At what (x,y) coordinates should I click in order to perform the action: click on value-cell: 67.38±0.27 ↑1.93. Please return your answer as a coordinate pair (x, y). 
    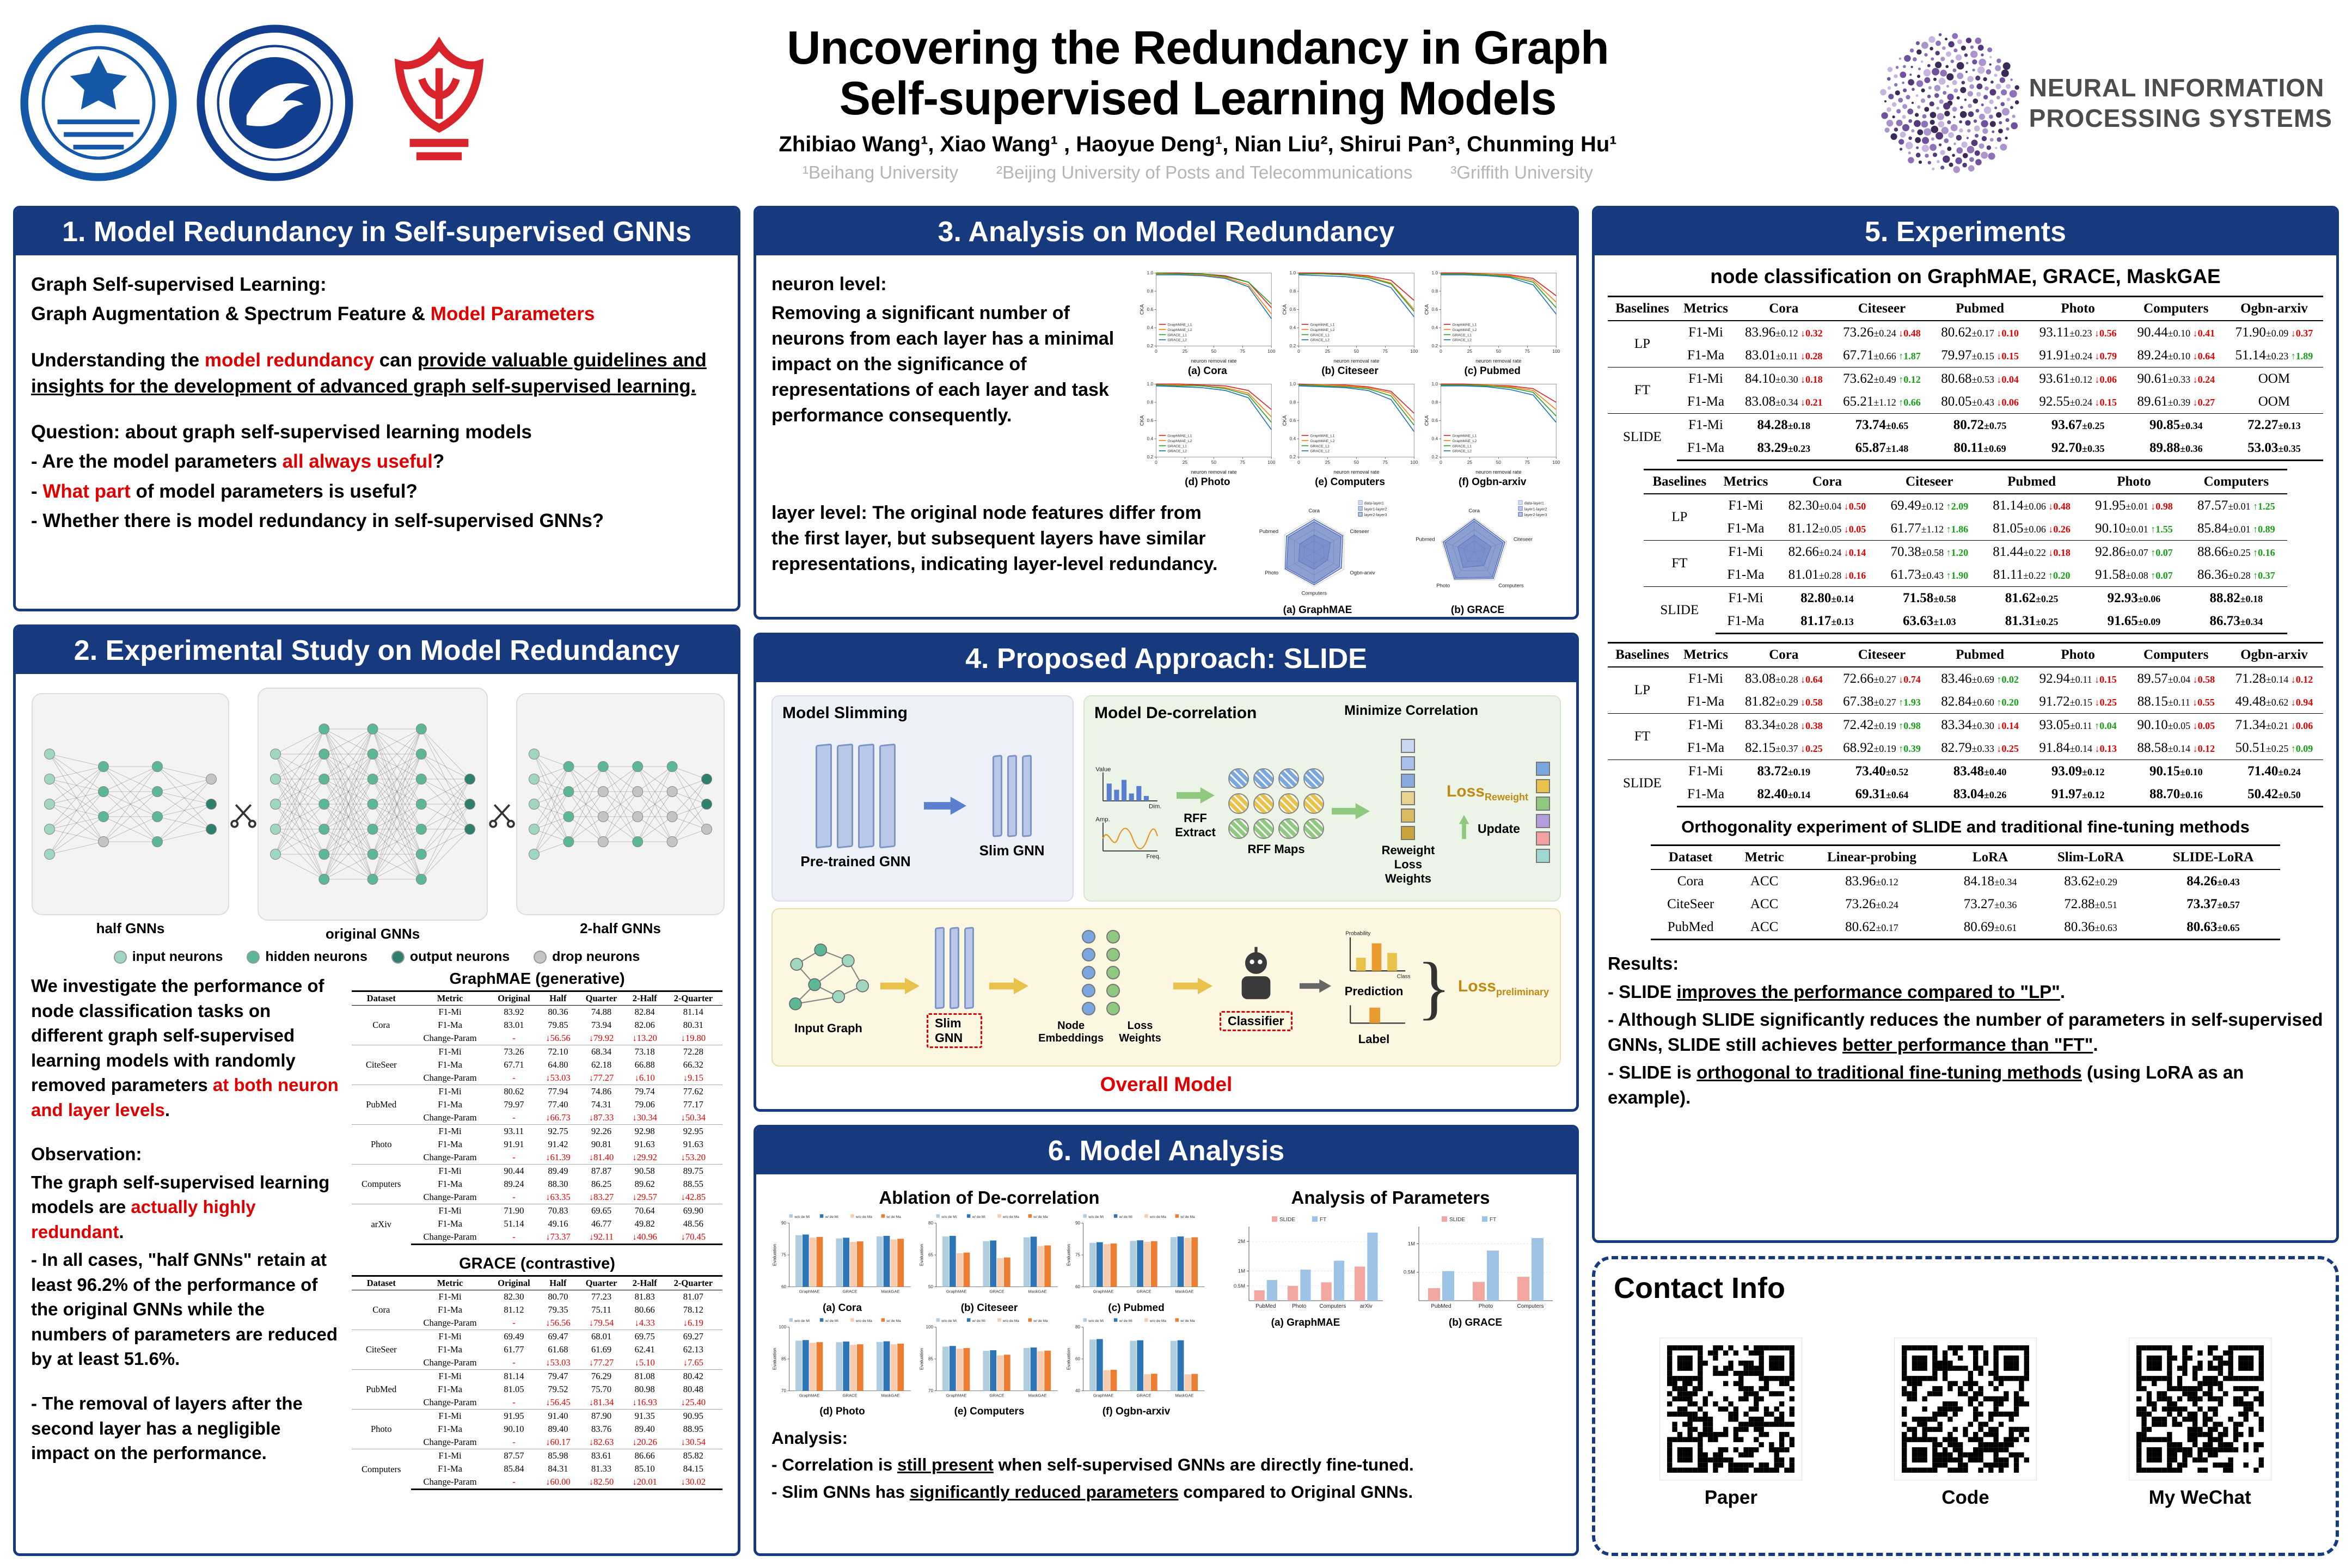
    Looking at the image, I should click on (1882, 701).